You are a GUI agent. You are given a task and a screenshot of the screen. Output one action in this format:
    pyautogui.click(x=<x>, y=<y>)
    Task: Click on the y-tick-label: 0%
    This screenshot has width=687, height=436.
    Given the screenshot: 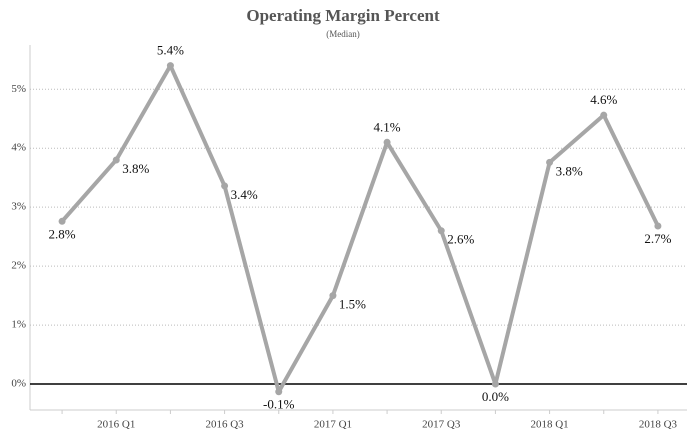 What is the action you would take?
    pyautogui.click(x=18, y=384)
    